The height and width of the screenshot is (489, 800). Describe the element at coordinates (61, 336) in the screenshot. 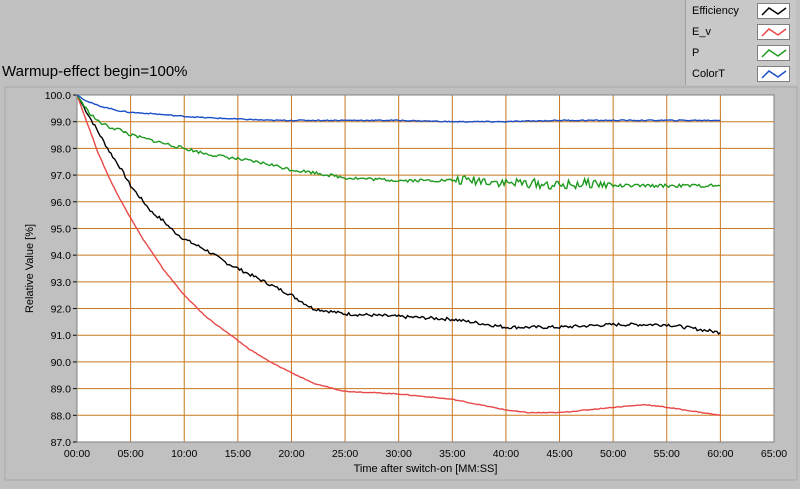

I see `y-tick-label: 91.0` at that location.